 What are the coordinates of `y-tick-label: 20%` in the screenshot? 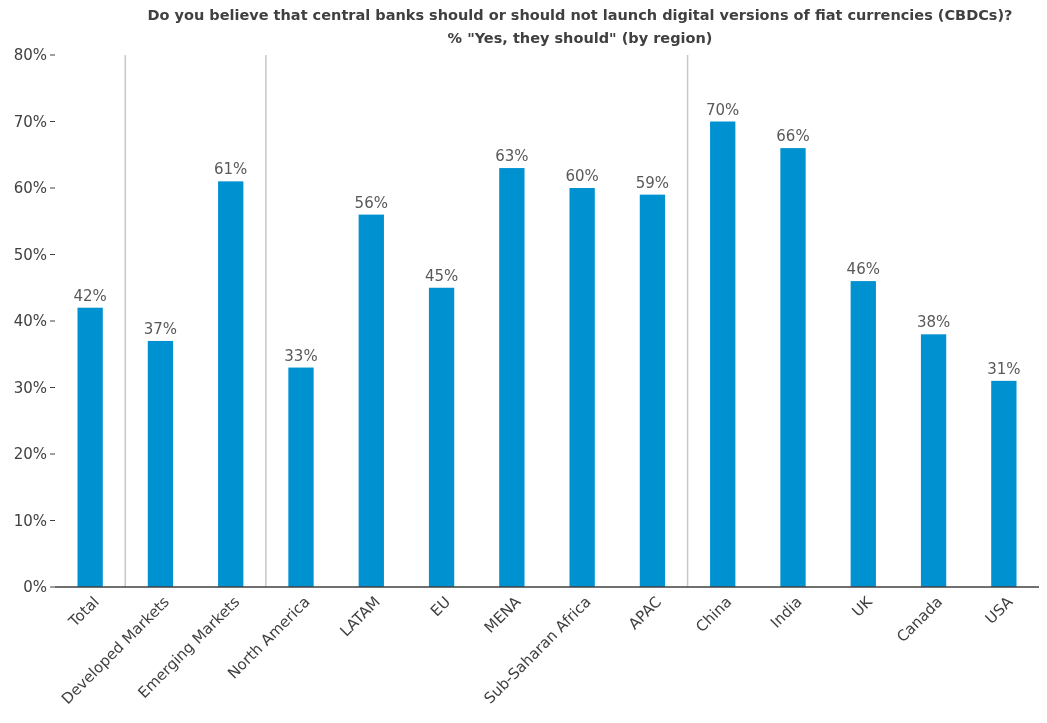 It's located at (30, 454).